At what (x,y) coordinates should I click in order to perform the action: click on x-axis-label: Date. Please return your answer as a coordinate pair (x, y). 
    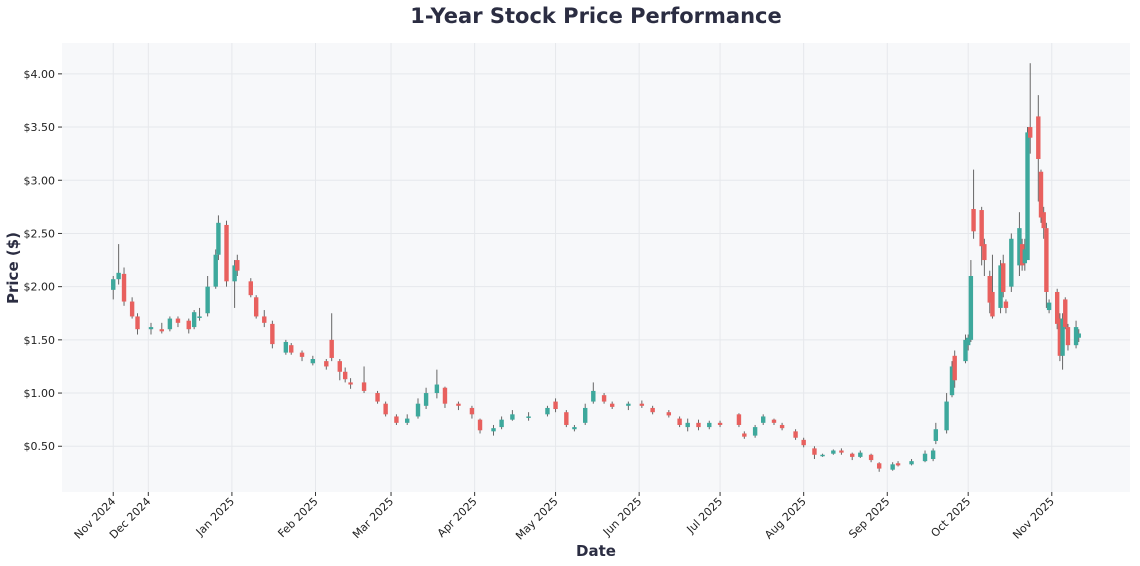
    Looking at the image, I should click on (596, 551).